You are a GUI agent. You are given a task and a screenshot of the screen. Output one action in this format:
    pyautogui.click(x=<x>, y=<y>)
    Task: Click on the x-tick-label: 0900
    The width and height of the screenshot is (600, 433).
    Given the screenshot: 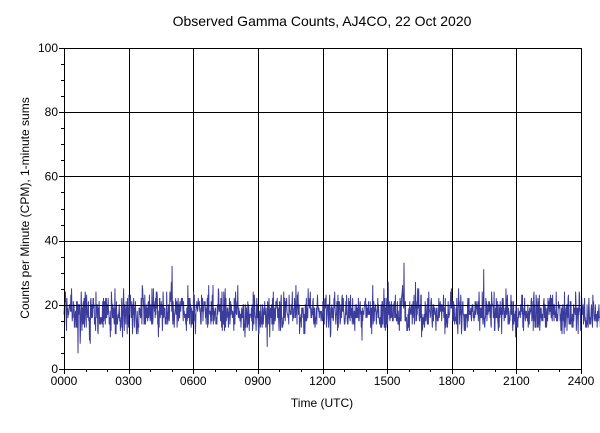 What is the action you would take?
    pyautogui.click(x=258, y=381)
    